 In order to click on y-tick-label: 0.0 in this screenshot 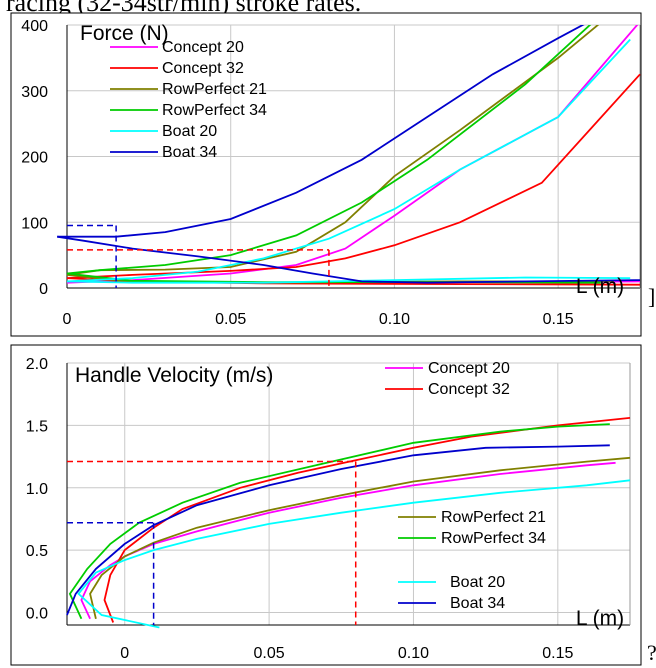, I will do `click(37, 614)`.